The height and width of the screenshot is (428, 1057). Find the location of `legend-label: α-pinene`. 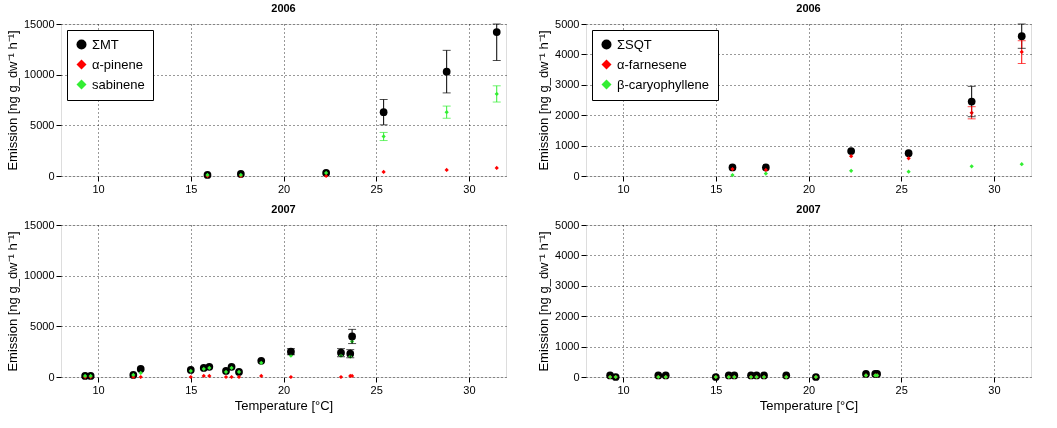

legend-label: α-pinene is located at coordinates (117, 64).